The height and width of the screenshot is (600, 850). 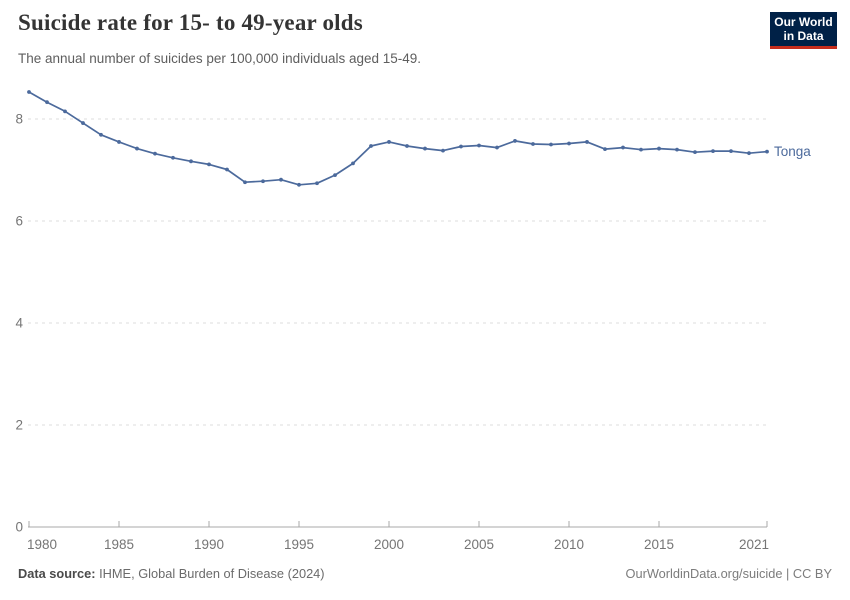 What do you see at coordinates (754, 544) in the screenshot?
I see `x-tick-label: 2021` at bounding box center [754, 544].